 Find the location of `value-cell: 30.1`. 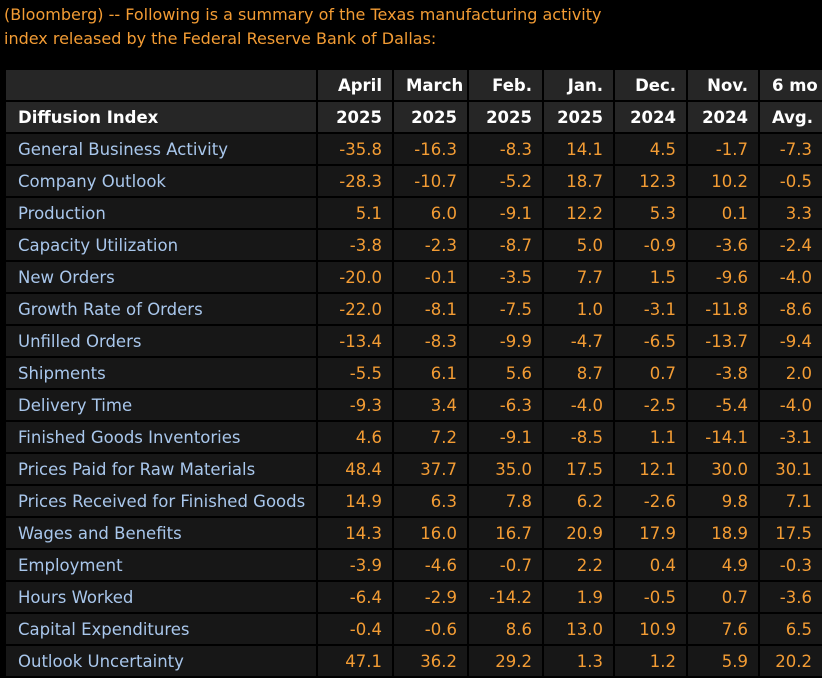

value-cell: 30.1 is located at coordinates (790, 469).